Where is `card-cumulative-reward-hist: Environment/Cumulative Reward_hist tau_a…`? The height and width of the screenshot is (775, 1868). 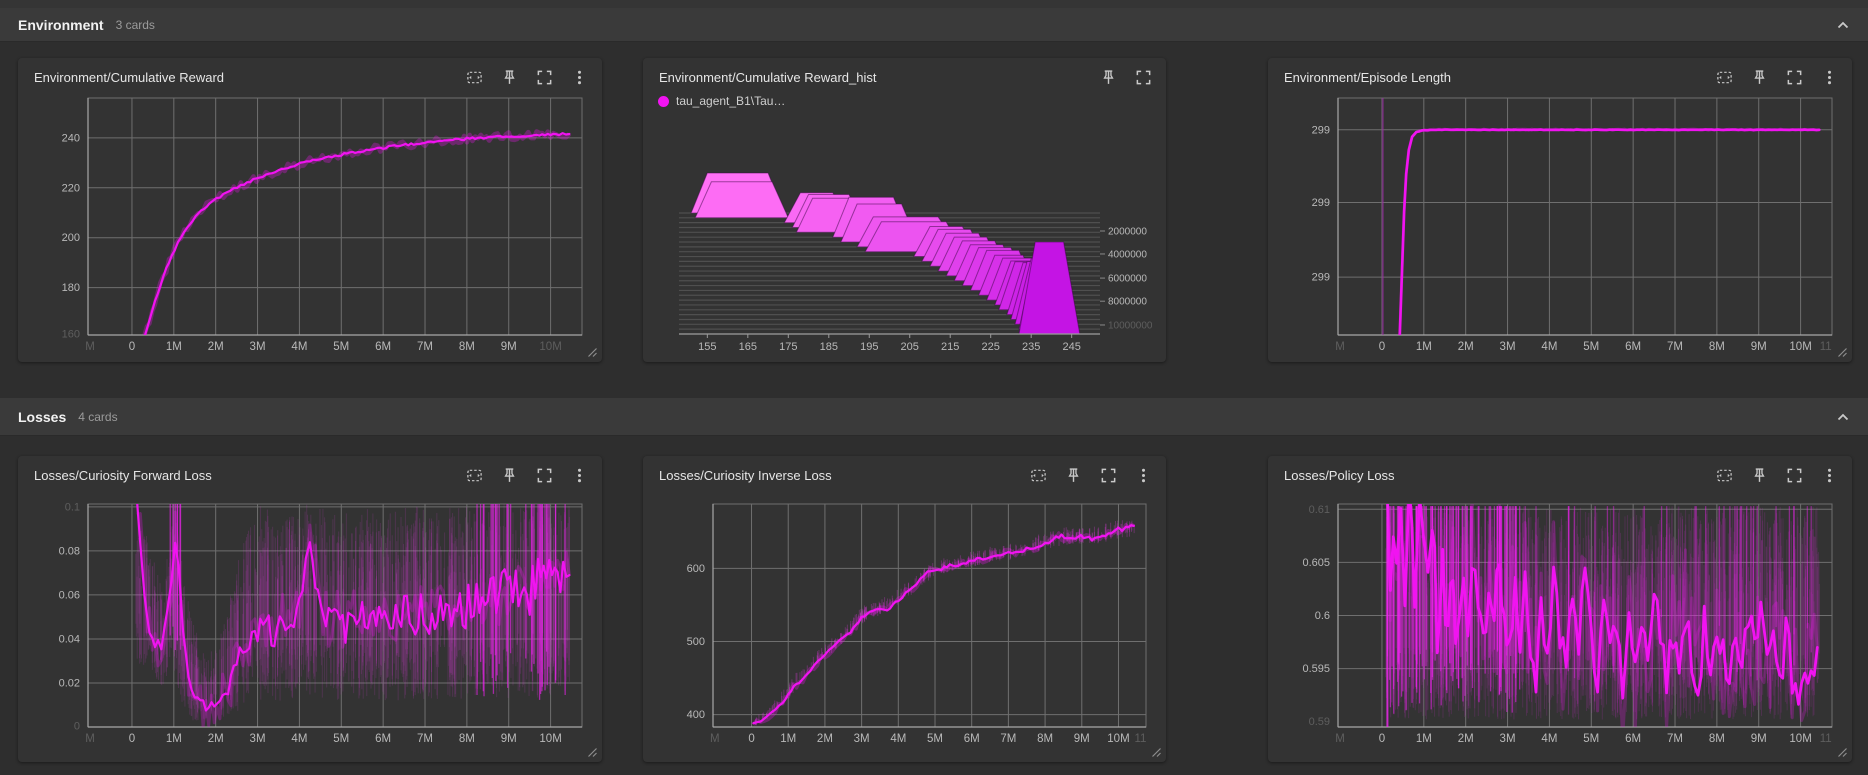
card-cumulative-reward-hist: Environment/Cumulative Reward_hist tau_a… is located at coordinates (904, 210).